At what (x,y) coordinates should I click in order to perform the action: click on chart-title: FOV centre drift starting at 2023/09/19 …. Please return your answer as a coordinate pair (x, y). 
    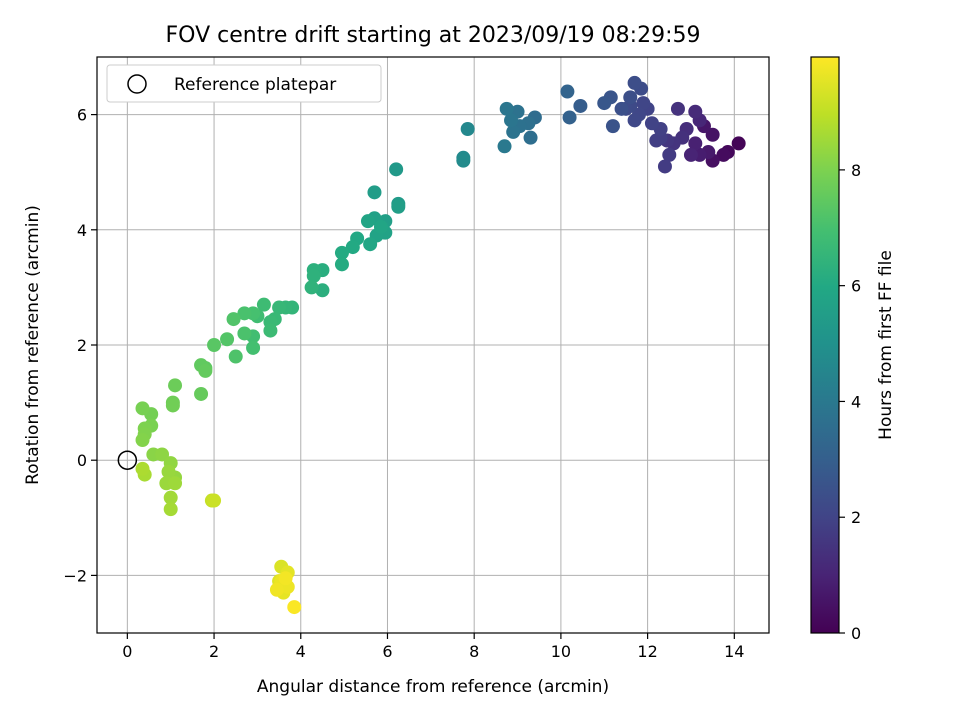
    Looking at the image, I should click on (433, 35).